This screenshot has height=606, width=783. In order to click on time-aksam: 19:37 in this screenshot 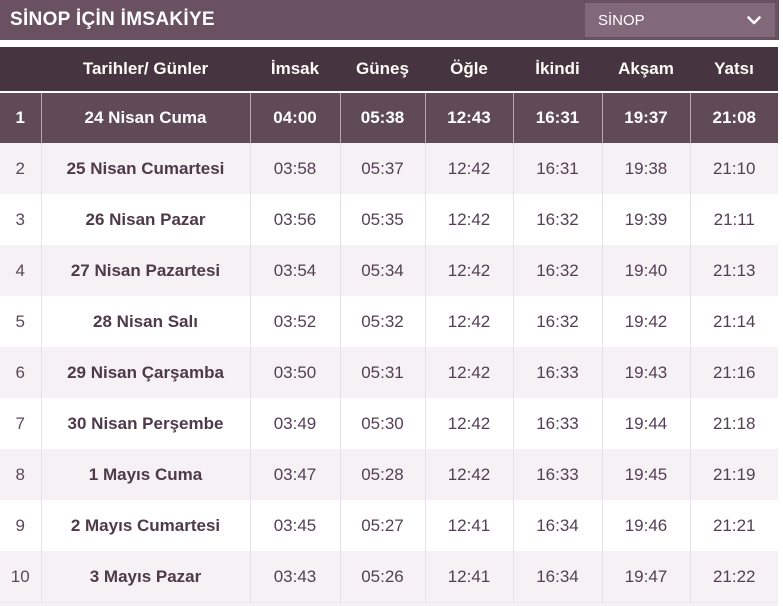, I will do `click(646, 117)`.